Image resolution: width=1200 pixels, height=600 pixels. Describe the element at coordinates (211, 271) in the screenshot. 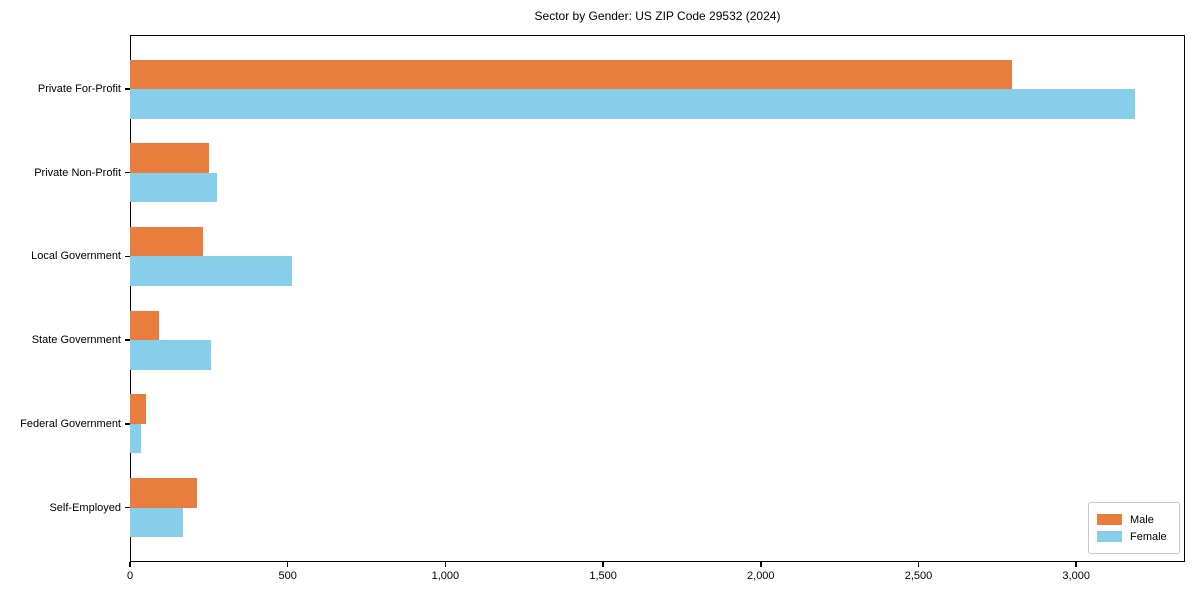

I see `bar-female-local-government` at that location.